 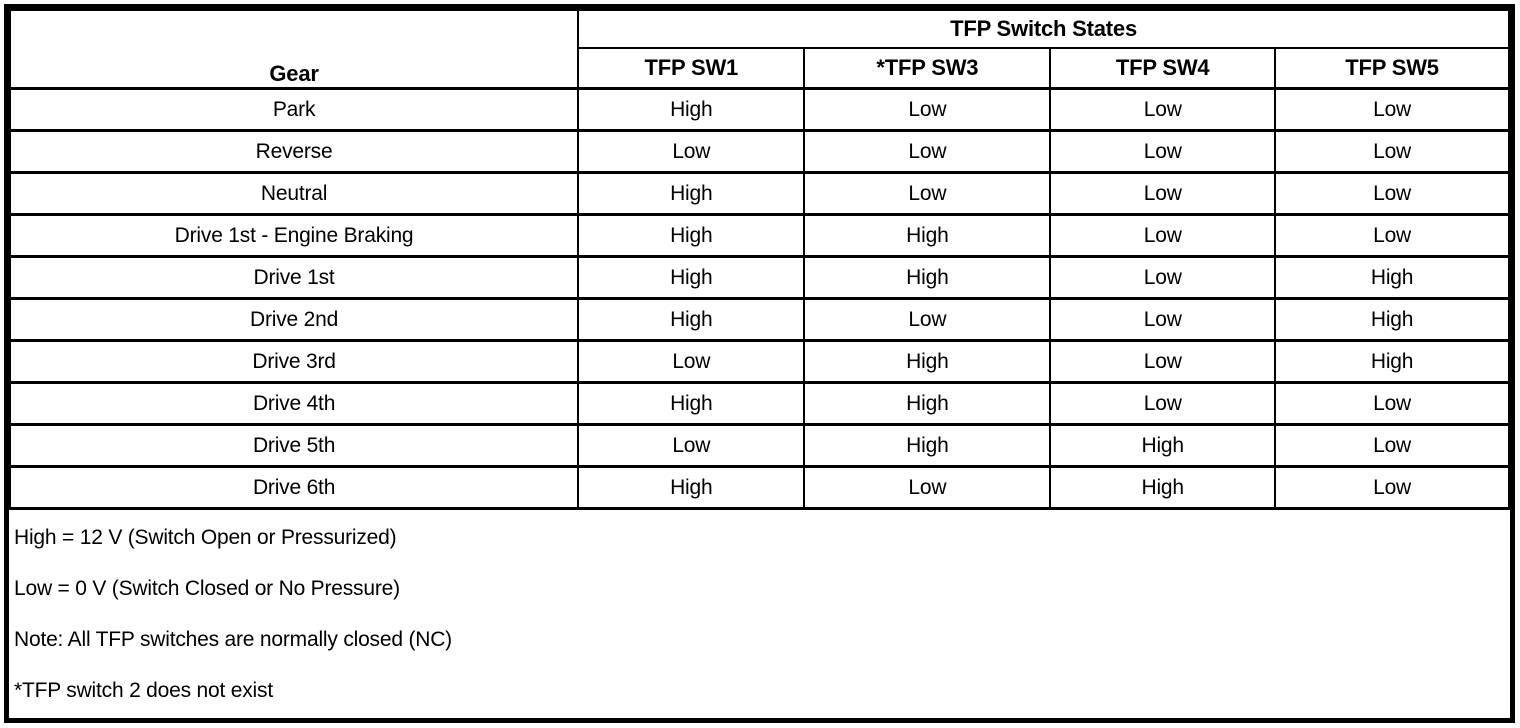 I want to click on table-row: Drive 2nd High Low Low High, so click(x=759, y=319).